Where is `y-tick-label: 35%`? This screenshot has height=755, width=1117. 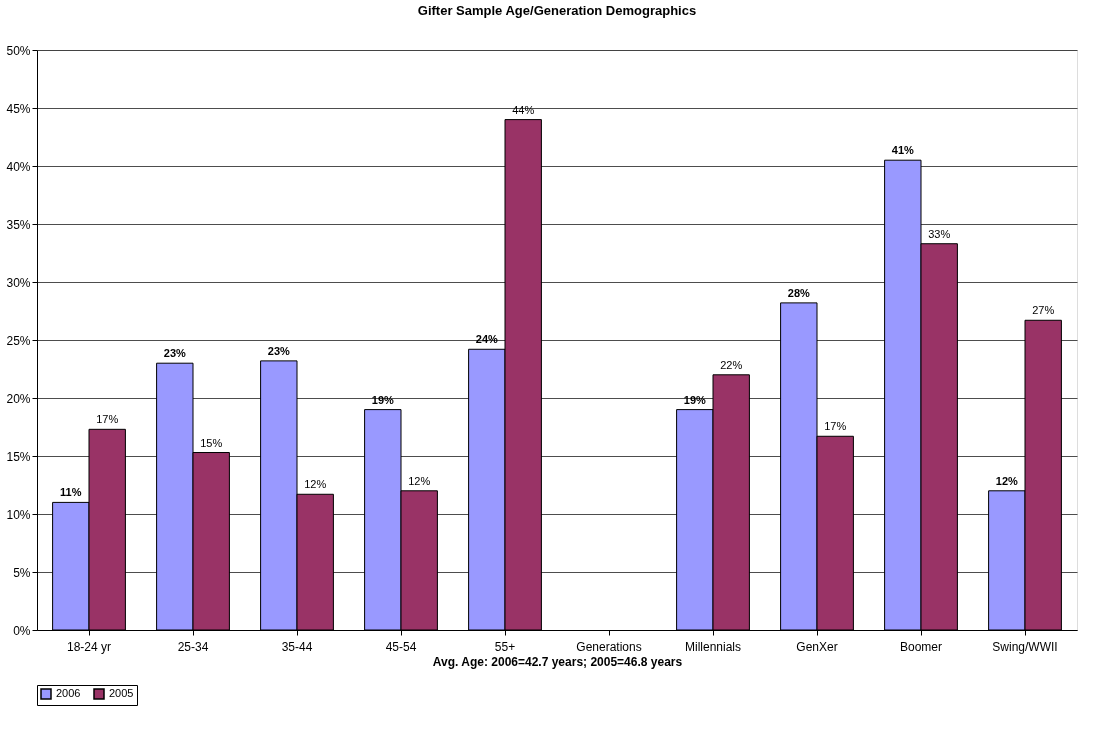
y-tick-label: 35% is located at coordinates (18, 224).